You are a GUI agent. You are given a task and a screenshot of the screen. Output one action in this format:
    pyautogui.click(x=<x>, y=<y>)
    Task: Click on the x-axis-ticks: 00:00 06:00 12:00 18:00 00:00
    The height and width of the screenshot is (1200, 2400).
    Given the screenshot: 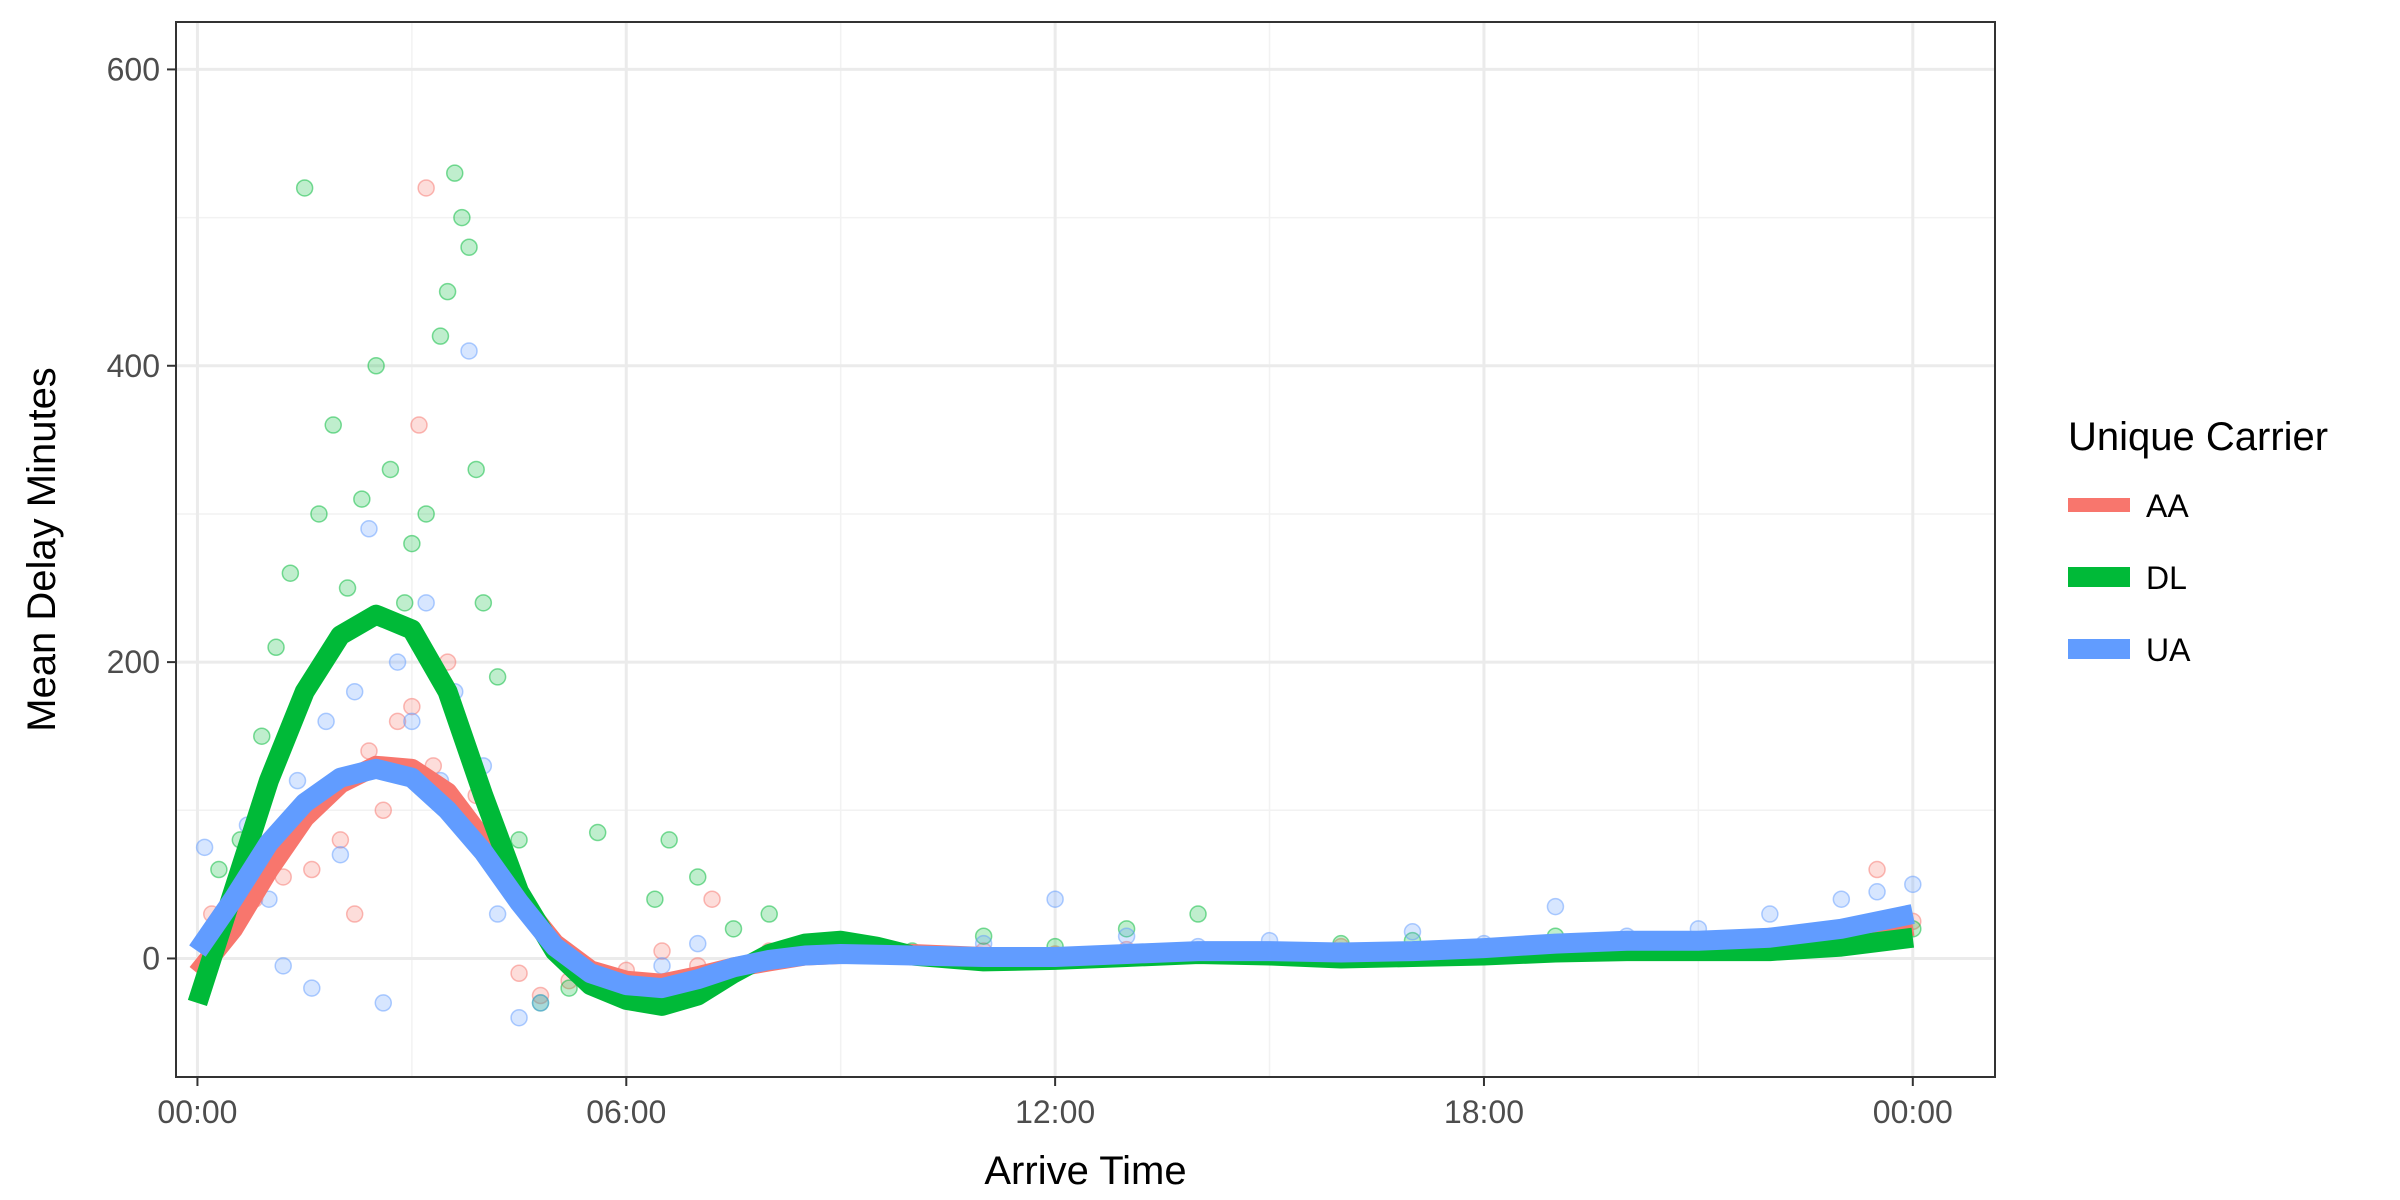 What is the action you would take?
    pyautogui.click(x=1055, y=1103)
    